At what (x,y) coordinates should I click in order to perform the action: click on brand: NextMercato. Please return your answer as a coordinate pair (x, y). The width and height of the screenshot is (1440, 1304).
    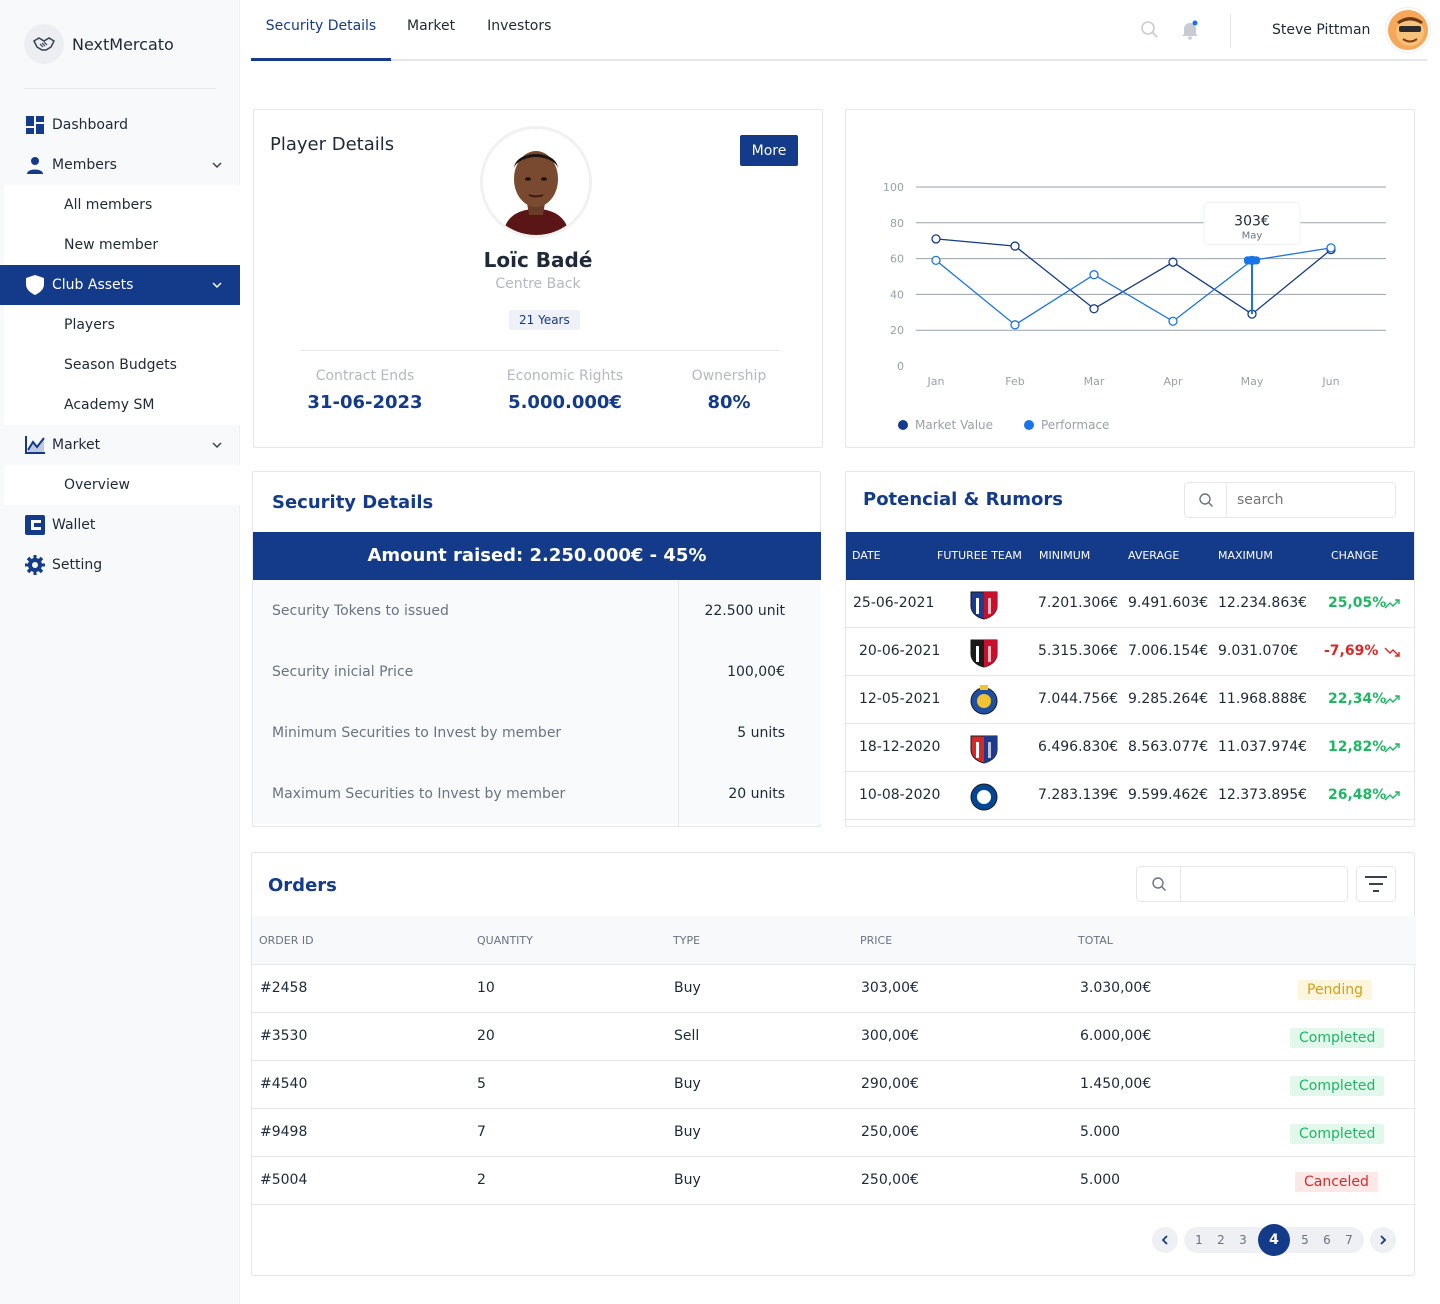
    Looking at the image, I should click on (99, 44).